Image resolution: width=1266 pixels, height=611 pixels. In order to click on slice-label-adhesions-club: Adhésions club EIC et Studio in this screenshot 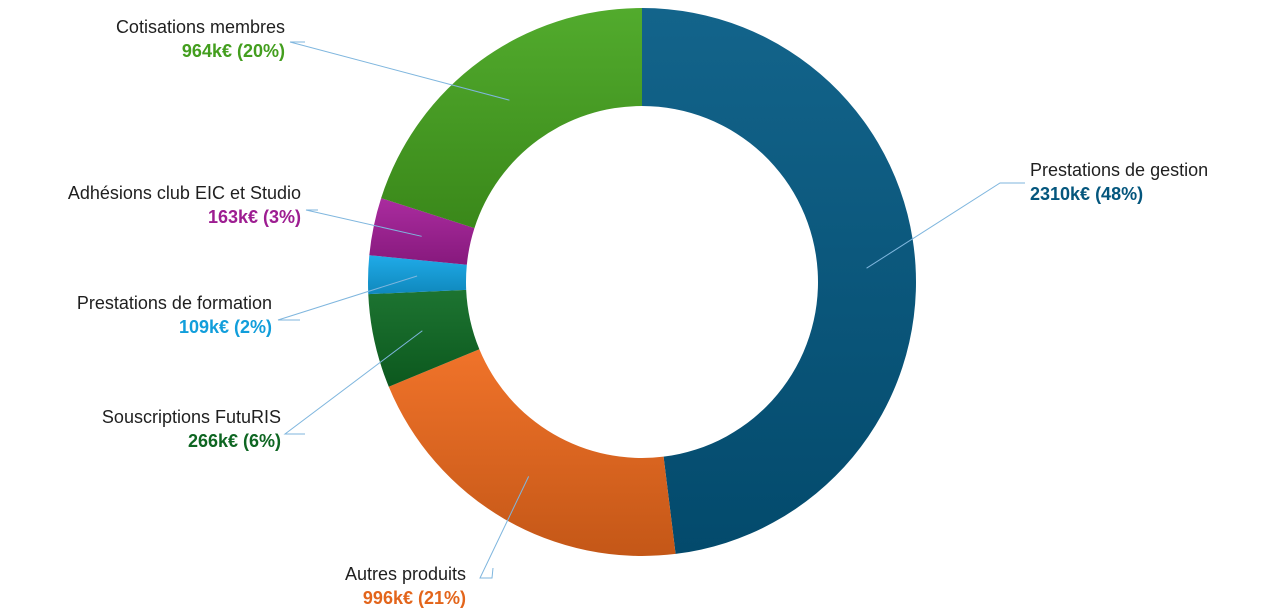, I will do `click(184, 193)`.